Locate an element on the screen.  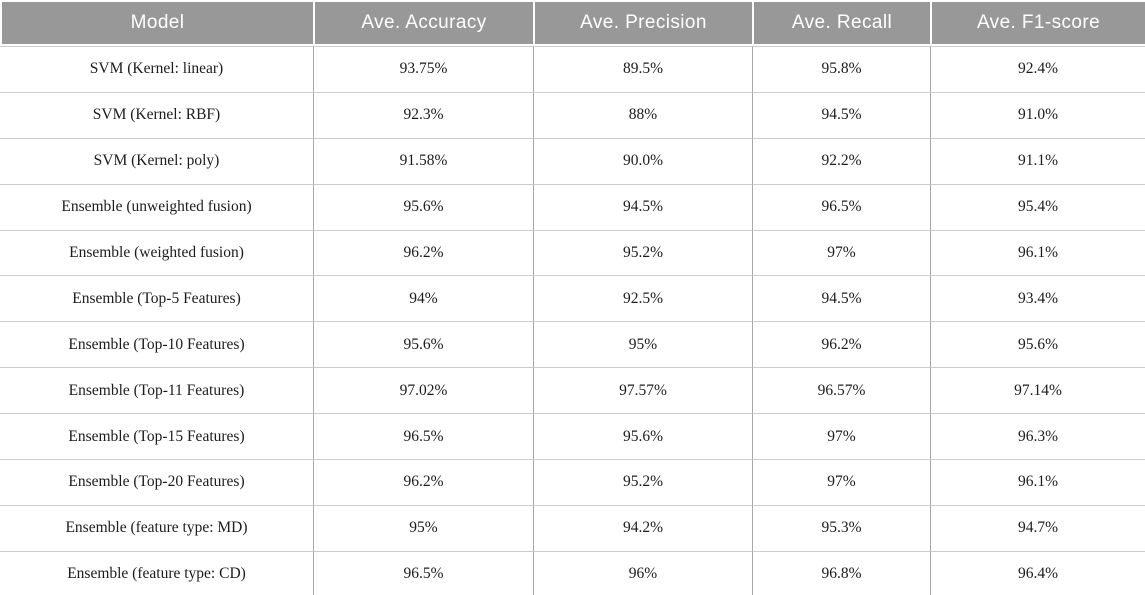
metric-cell: 92.4% is located at coordinates (1037, 69).